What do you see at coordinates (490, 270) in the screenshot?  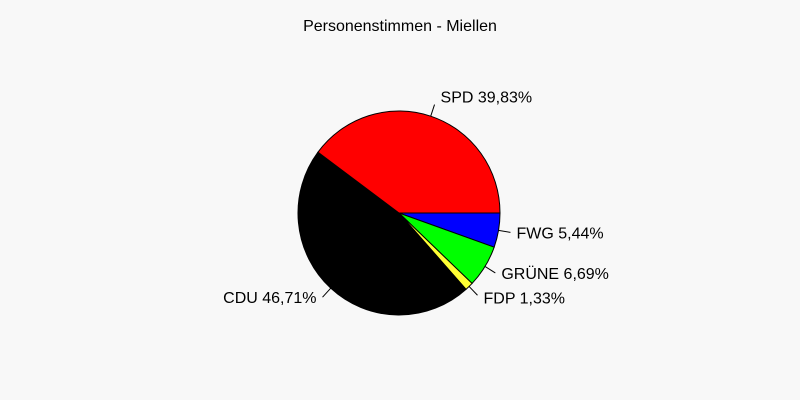 I see `leader-line-gr-ne` at bounding box center [490, 270].